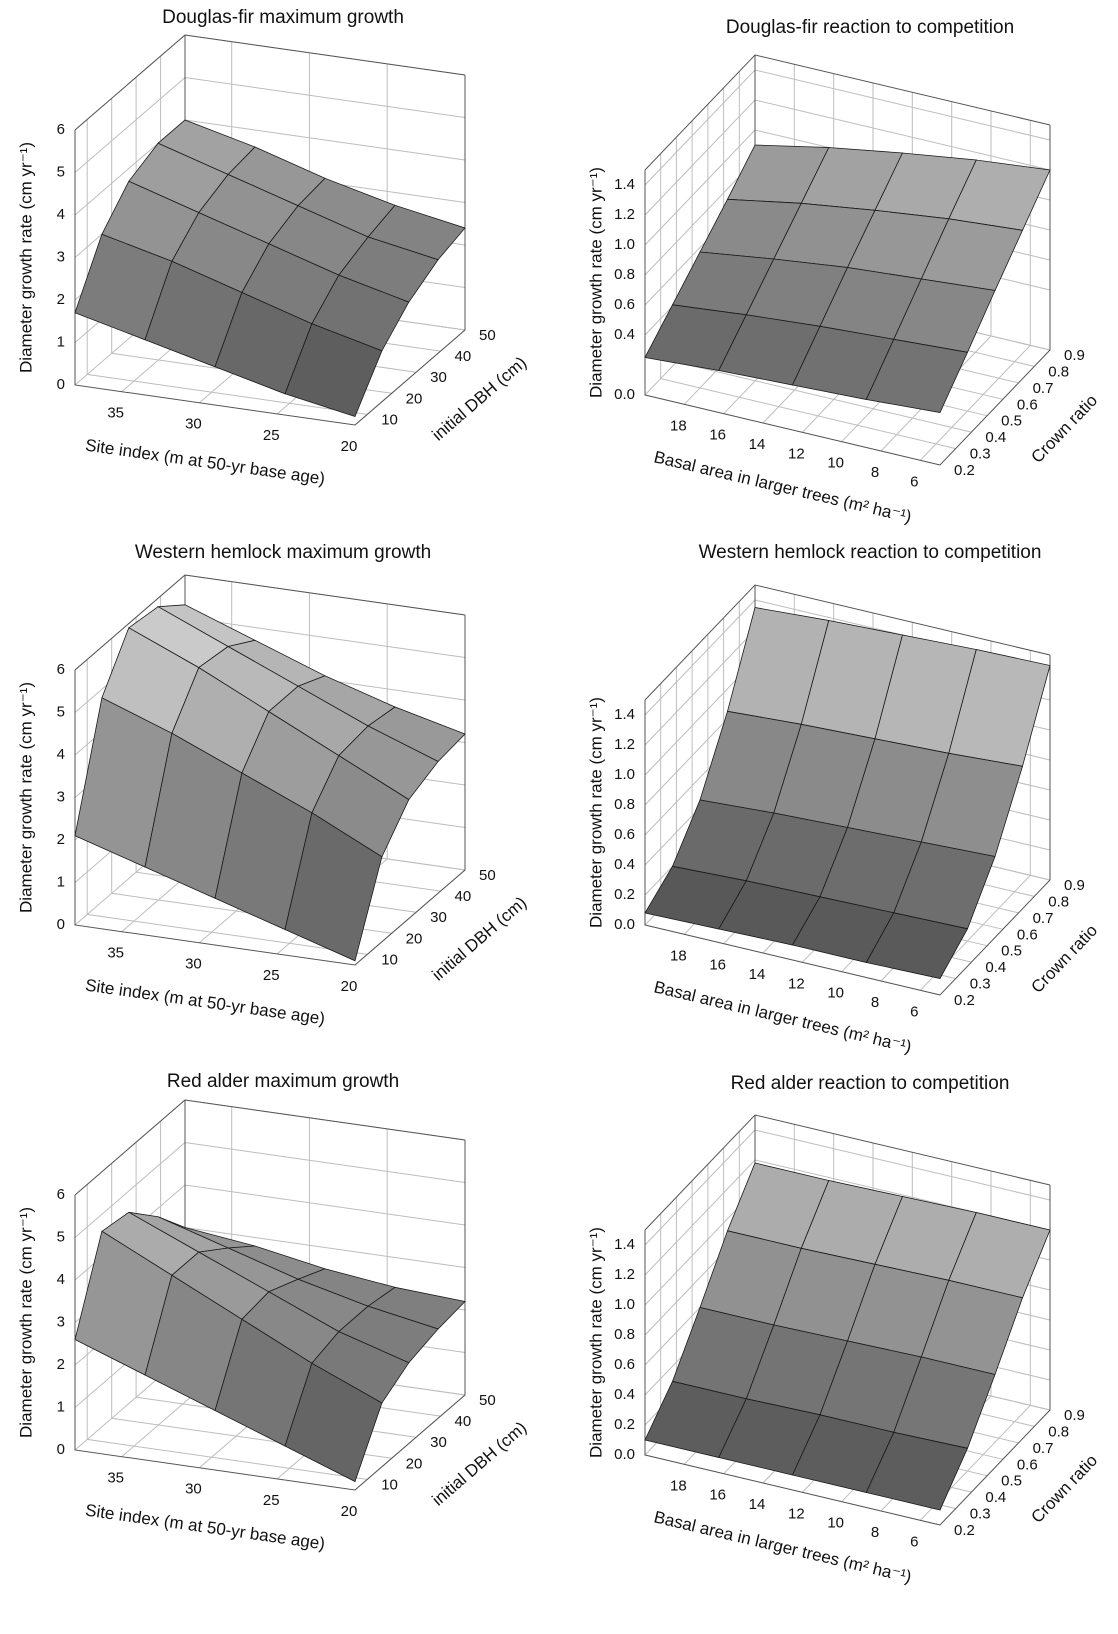 Image resolution: width=1118 pixels, height=1634 pixels. I want to click on z-tick-label: 4, so click(61, 1279).